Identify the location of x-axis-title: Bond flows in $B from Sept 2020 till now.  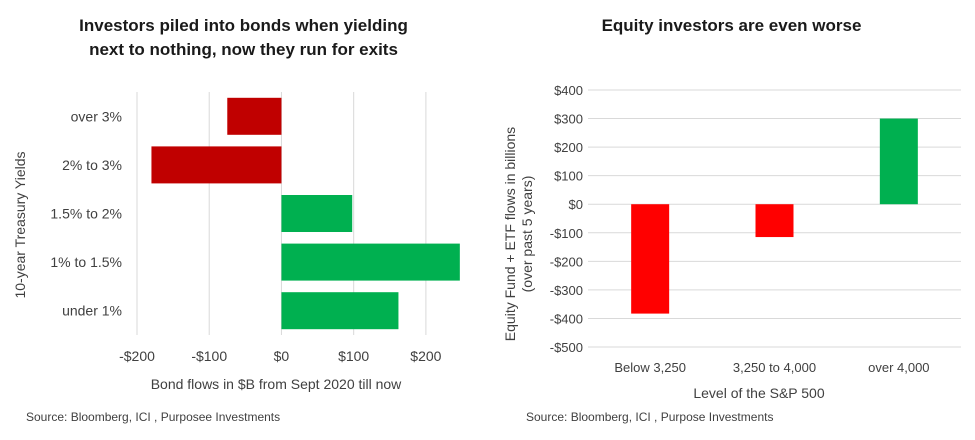
(276, 384).